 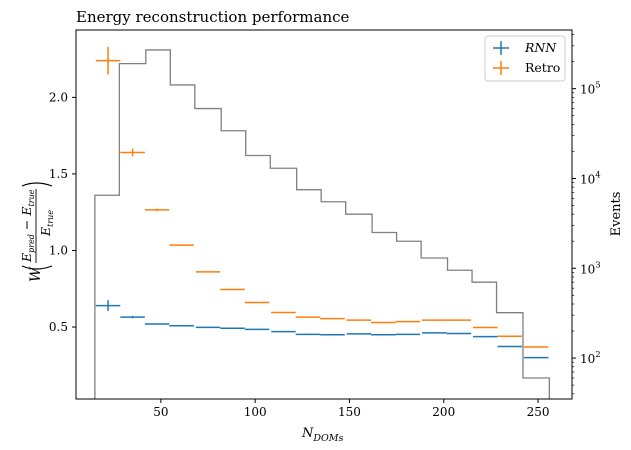 What do you see at coordinates (525, 58) in the screenshot?
I see `legend: RNN Retro` at bounding box center [525, 58].